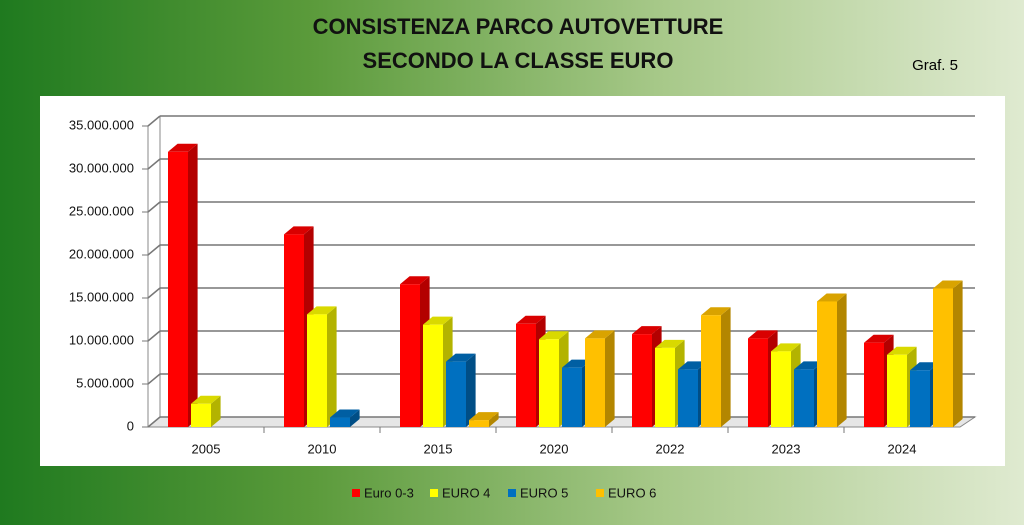 The width and height of the screenshot is (1024, 525). What do you see at coordinates (389, 492) in the screenshot?
I see `legend-label: Euro 0-3` at bounding box center [389, 492].